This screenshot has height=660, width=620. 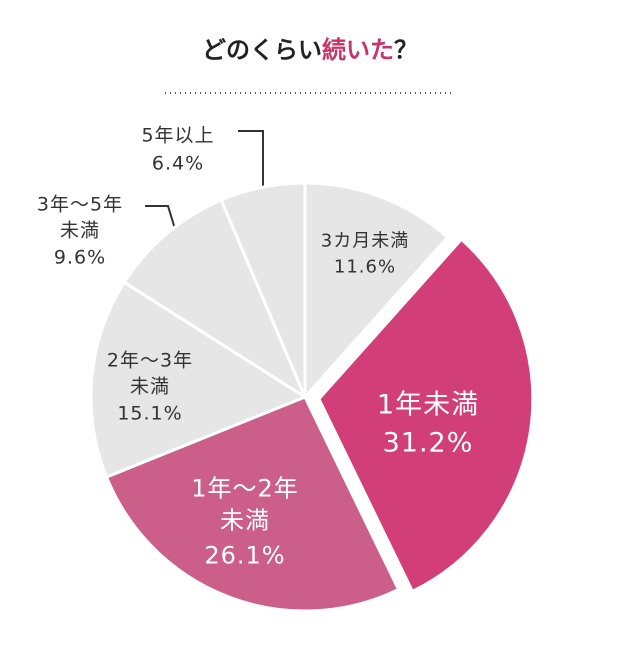 I want to click on category-label: 5年以上, so click(x=178, y=135).